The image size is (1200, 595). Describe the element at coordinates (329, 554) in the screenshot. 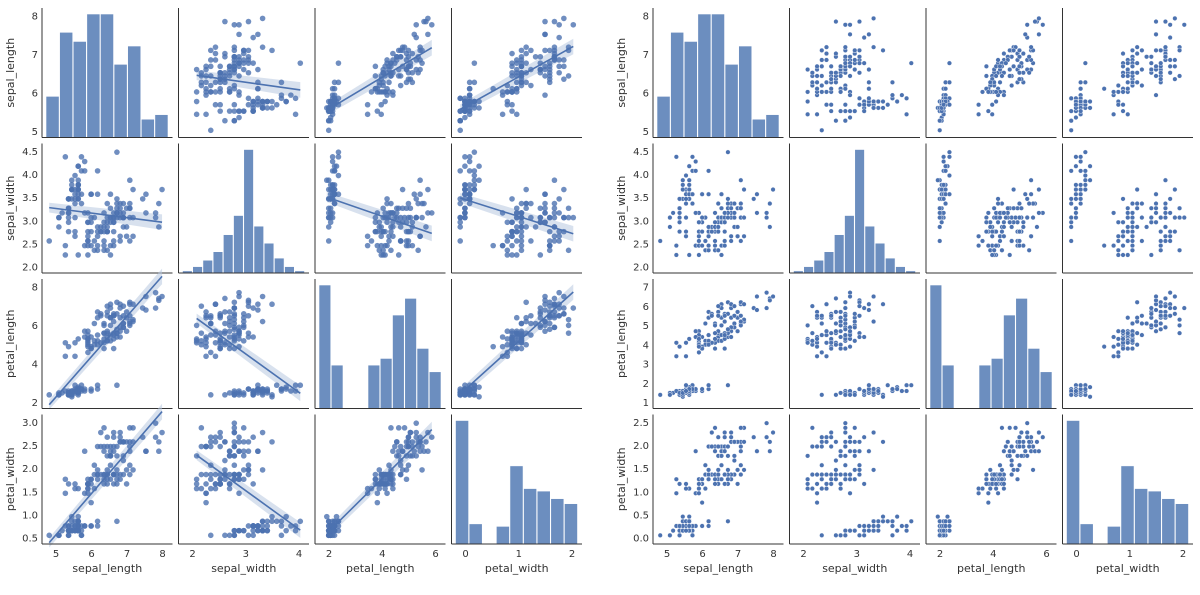

I see `x-tick-label: 2` at that location.